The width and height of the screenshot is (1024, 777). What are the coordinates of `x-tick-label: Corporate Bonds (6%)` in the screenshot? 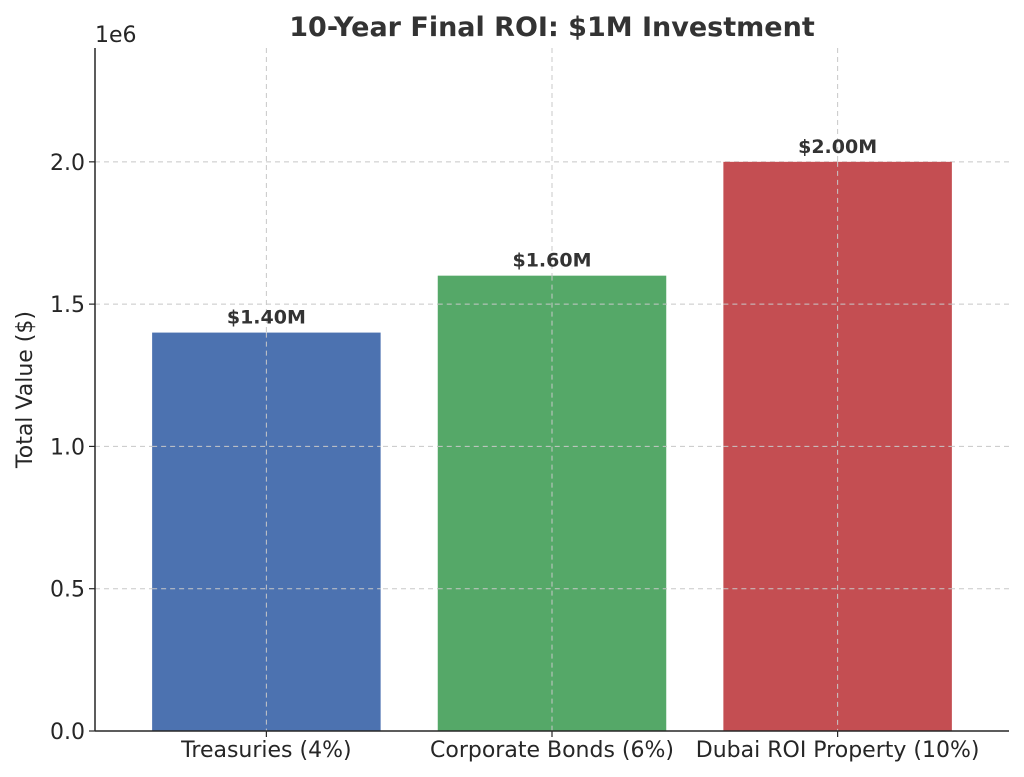 It's located at (552, 750).